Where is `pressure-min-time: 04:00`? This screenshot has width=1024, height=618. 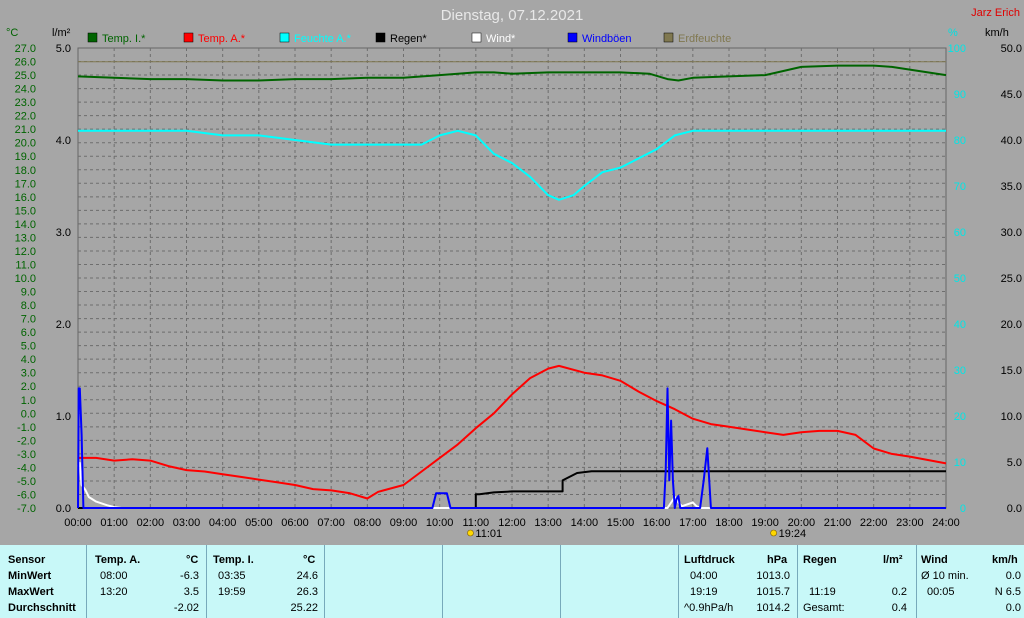
pressure-min-time: 04:00 is located at coordinates (704, 576).